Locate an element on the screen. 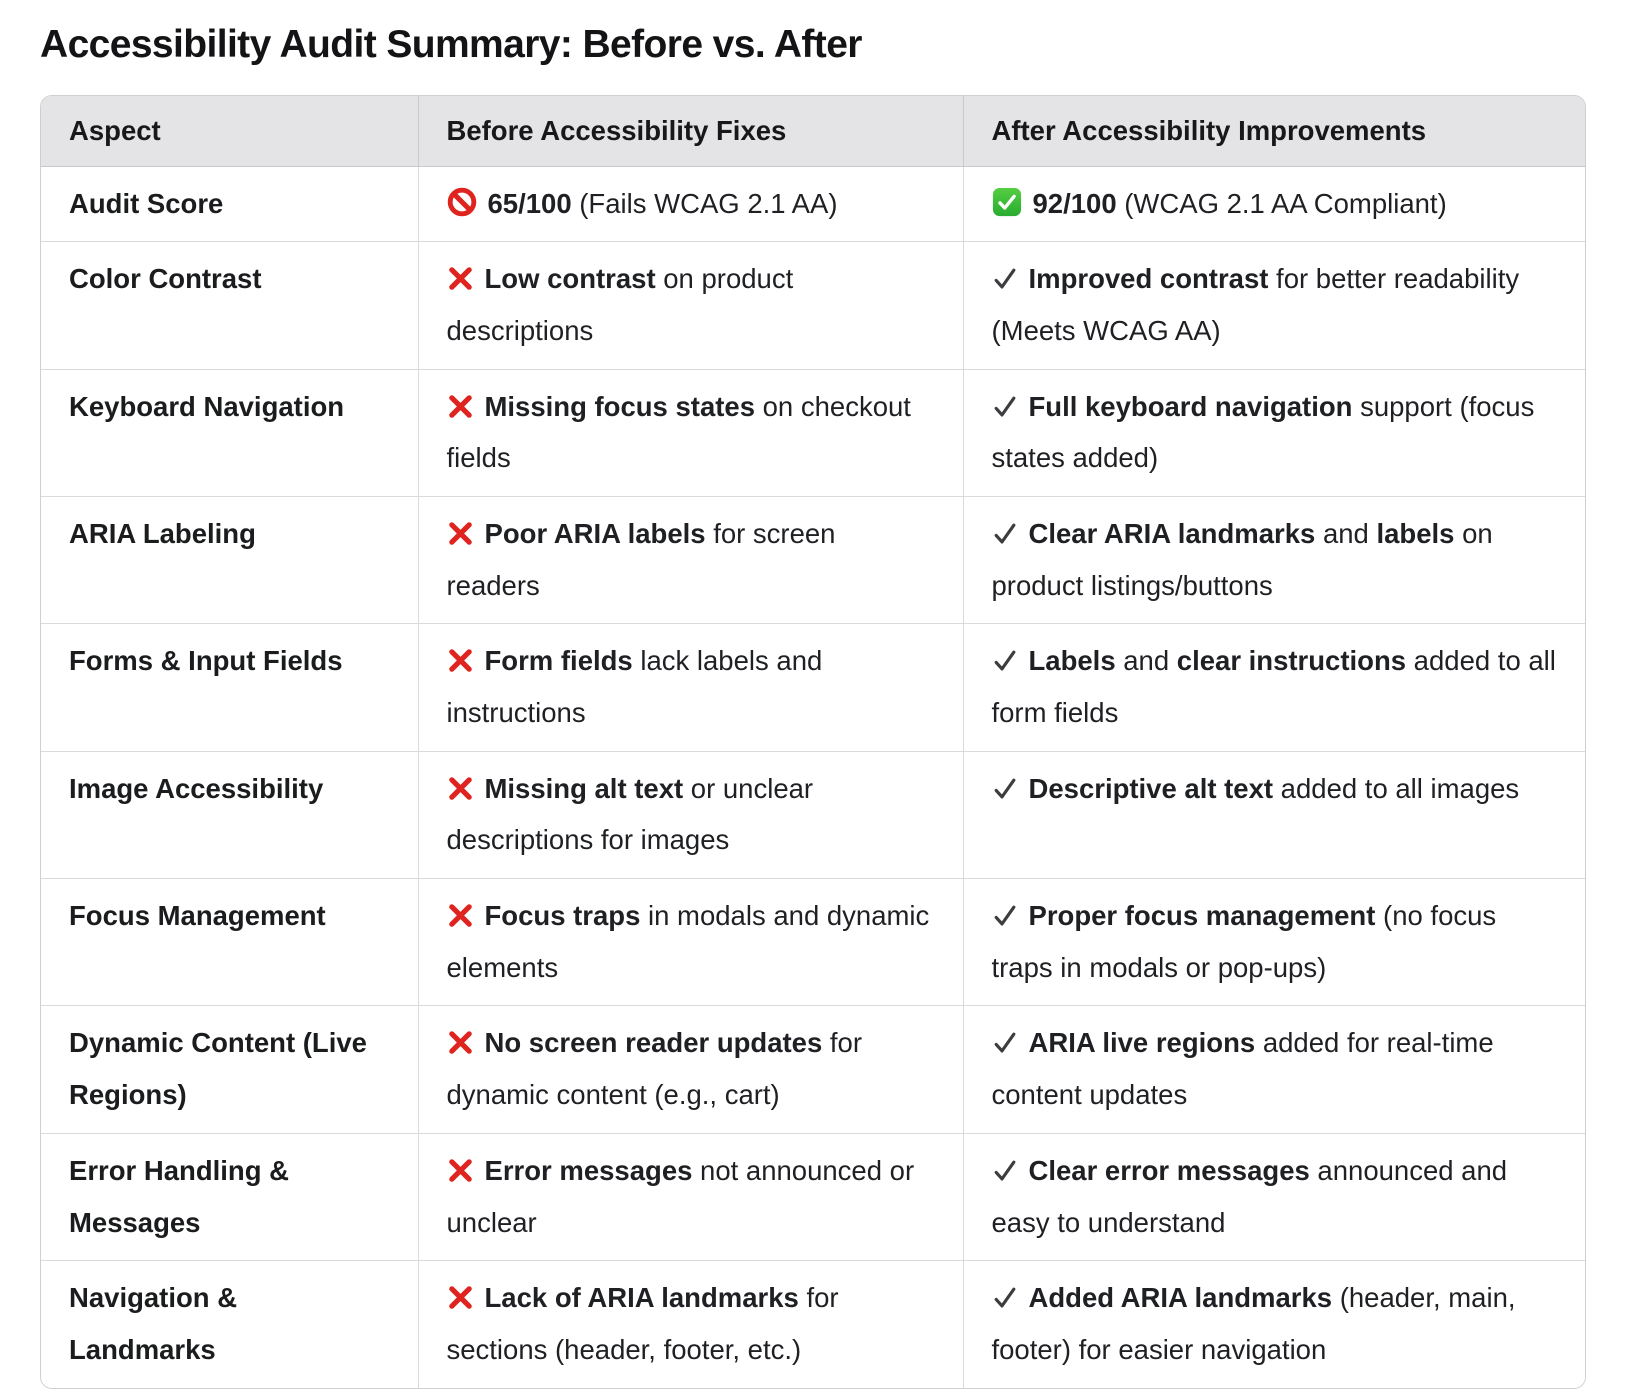 The height and width of the screenshot is (1400, 1626). text-segment: ARIA live regions is located at coordinates (1142, 1043).